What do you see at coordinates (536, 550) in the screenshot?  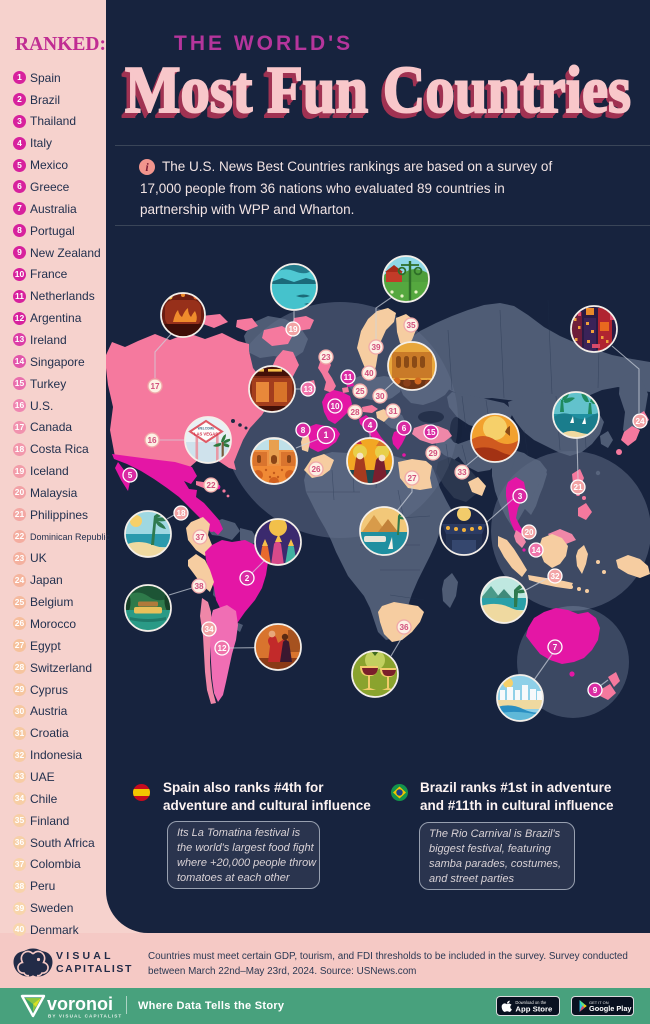 I see `svg-text: 14` at bounding box center [536, 550].